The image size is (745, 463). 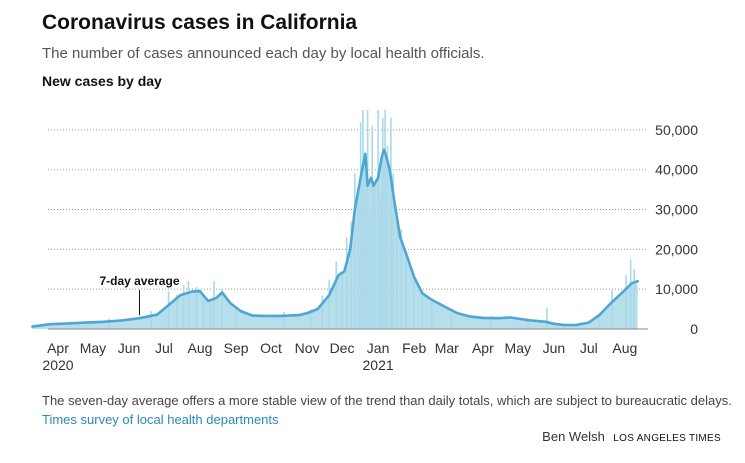 I want to click on x-tick-label: Nov, so click(x=307, y=348).